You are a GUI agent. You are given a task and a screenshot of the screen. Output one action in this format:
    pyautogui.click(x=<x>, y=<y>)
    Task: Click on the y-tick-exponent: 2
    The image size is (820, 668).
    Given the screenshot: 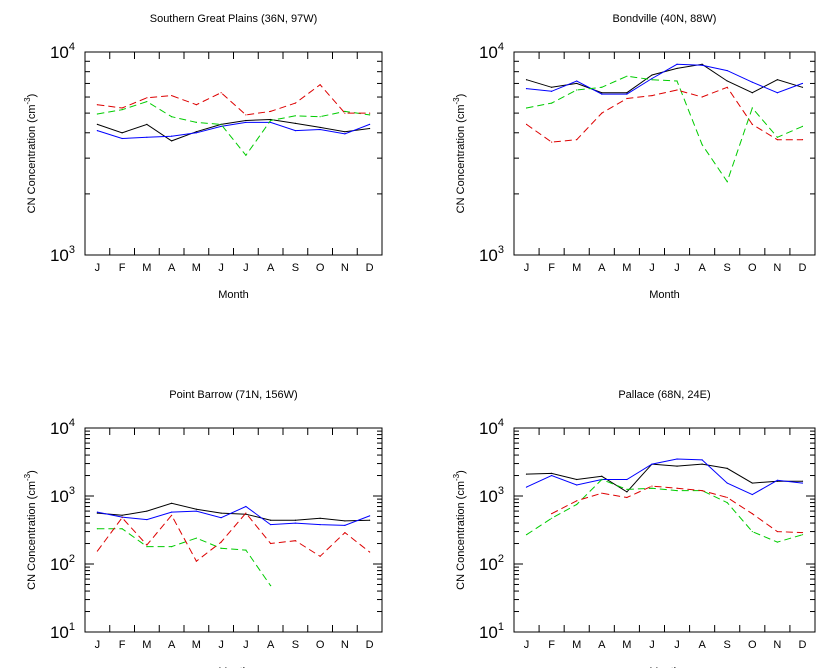 What is the action you would take?
    pyautogui.click(x=501, y=559)
    